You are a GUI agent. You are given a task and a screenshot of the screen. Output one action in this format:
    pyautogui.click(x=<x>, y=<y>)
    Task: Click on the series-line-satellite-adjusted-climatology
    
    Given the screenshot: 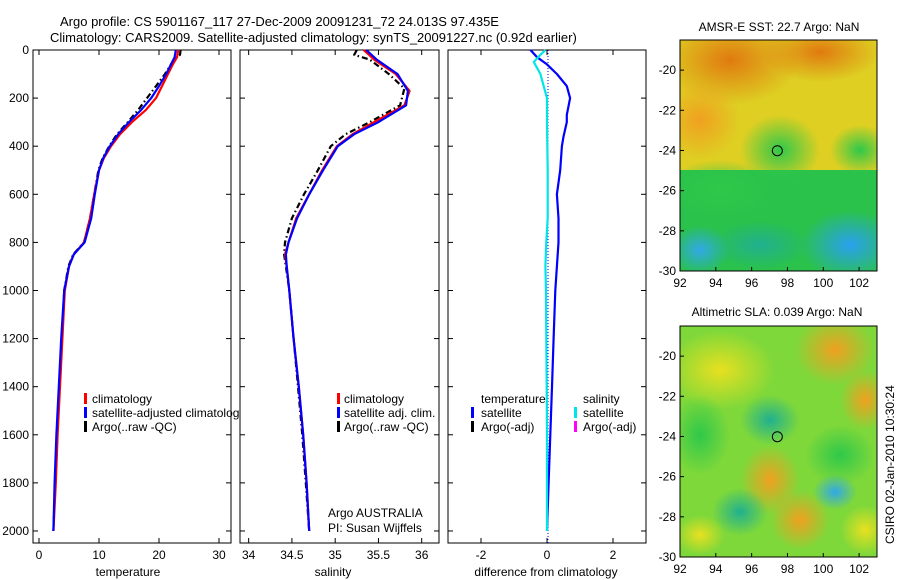 What is the action you would take?
    pyautogui.click(x=114, y=290)
    